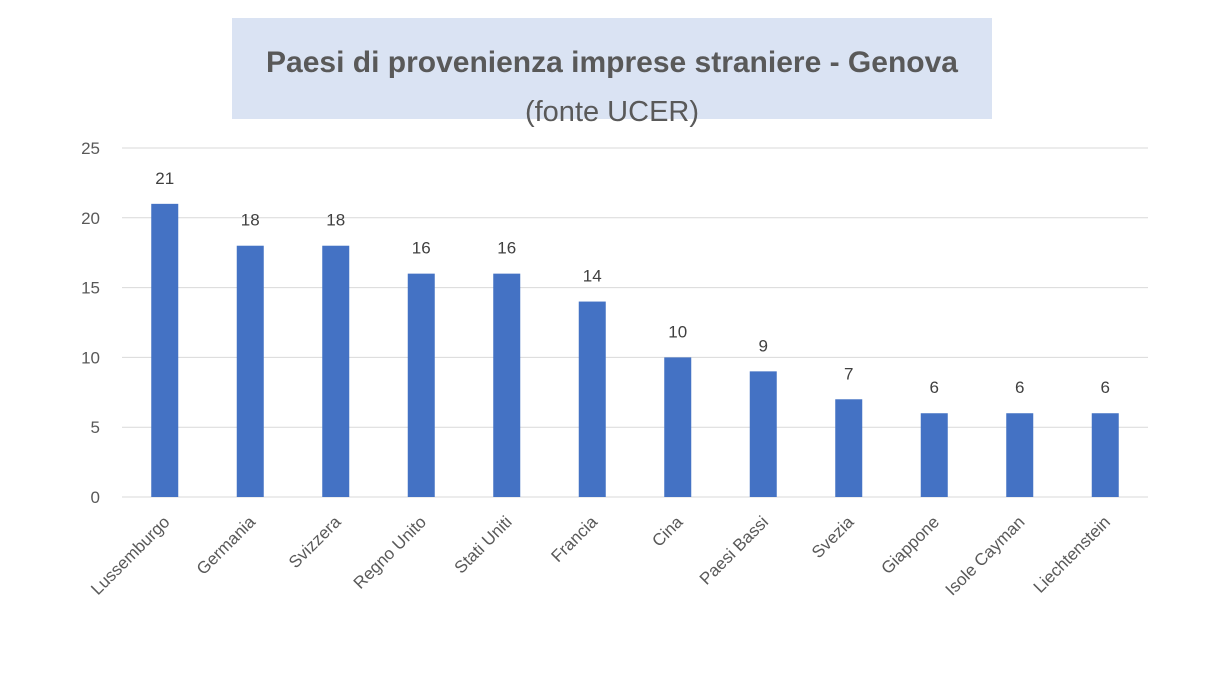 Image resolution: width=1211 pixels, height=683 pixels. Describe the element at coordinates (90, 148) in the screenshot. I see `y-tick-label: 25` at that location.